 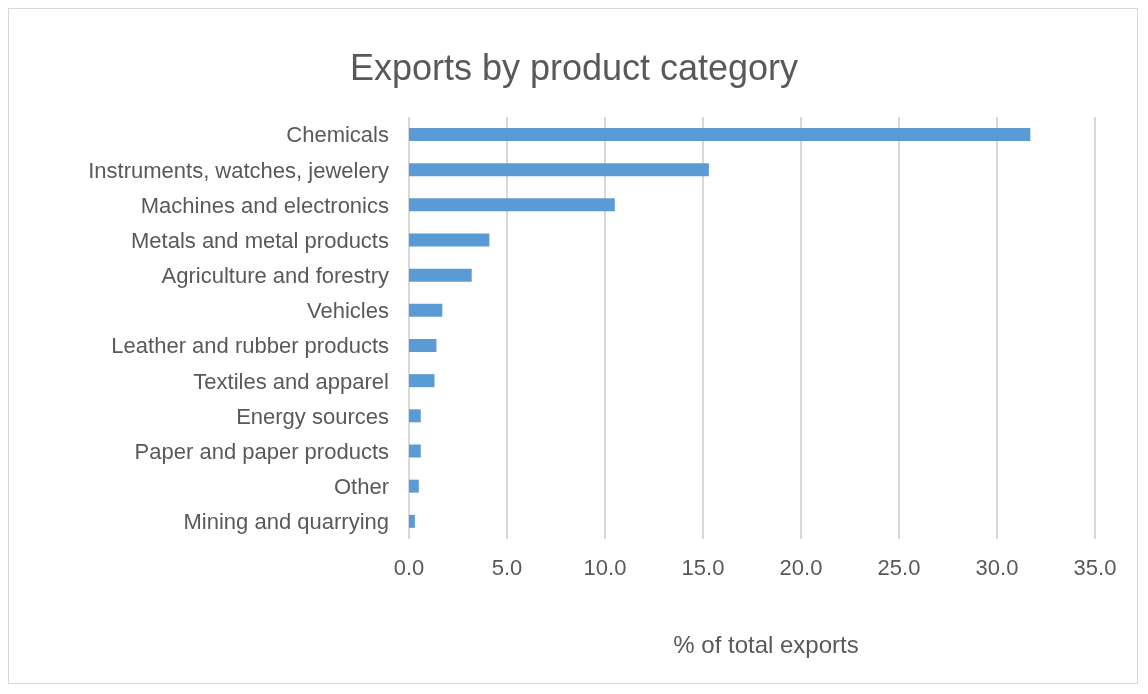 What do you see at coordinates (801, 567) in the screenshot?
I see `x-tick-label: 20.0` at bounding box center [801, 567].